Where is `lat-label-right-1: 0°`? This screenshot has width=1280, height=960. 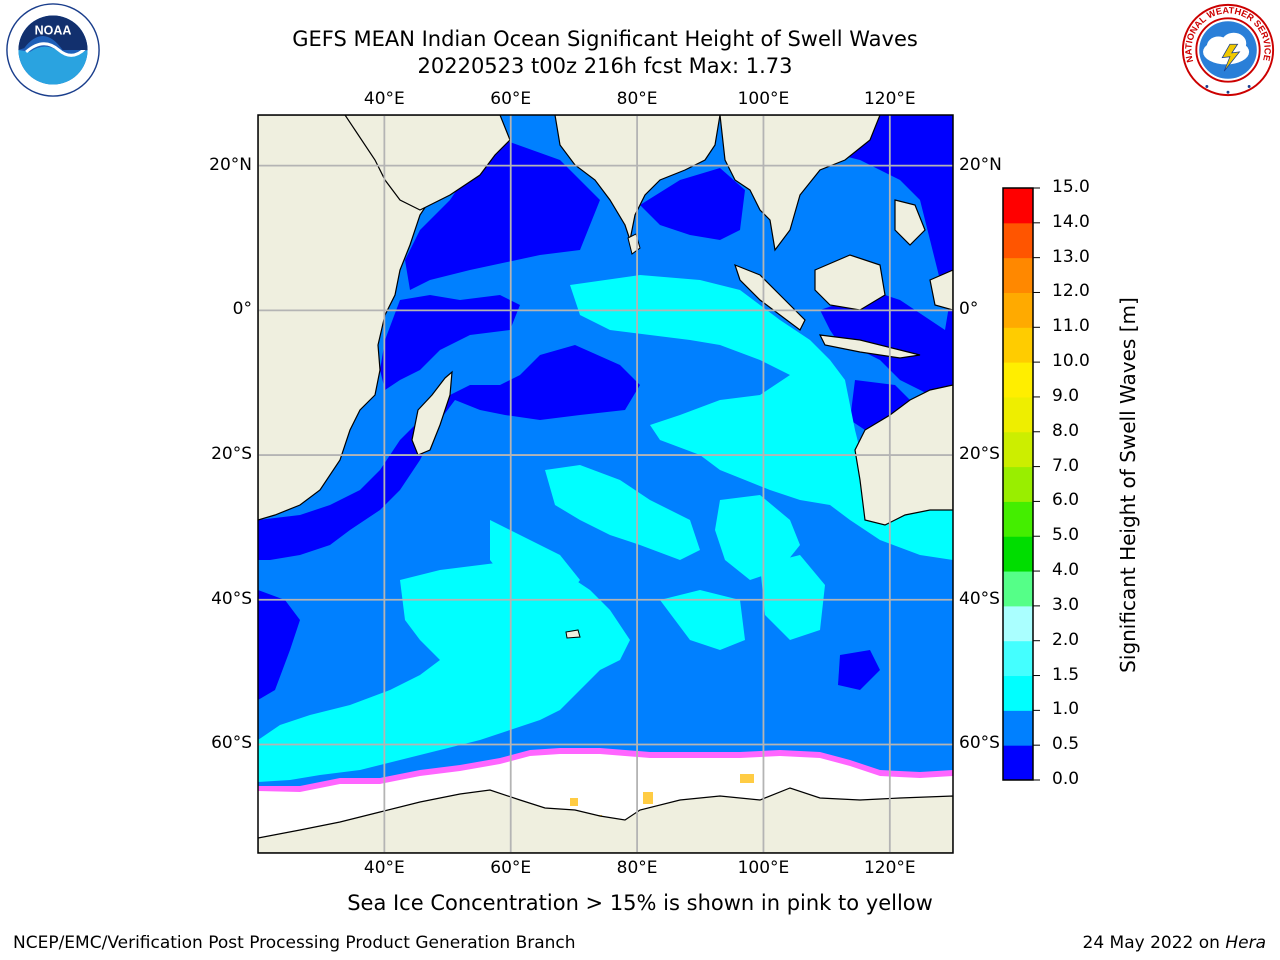 lat-label-right-1: 0° is located at coordinates (969, 309).